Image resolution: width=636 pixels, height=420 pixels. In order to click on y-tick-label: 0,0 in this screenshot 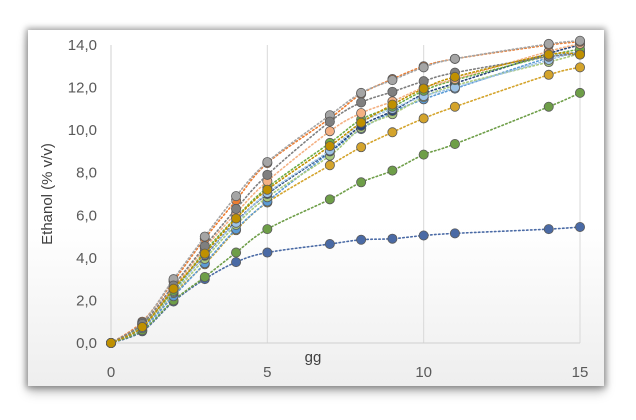, I will do `click(86, 343)`.